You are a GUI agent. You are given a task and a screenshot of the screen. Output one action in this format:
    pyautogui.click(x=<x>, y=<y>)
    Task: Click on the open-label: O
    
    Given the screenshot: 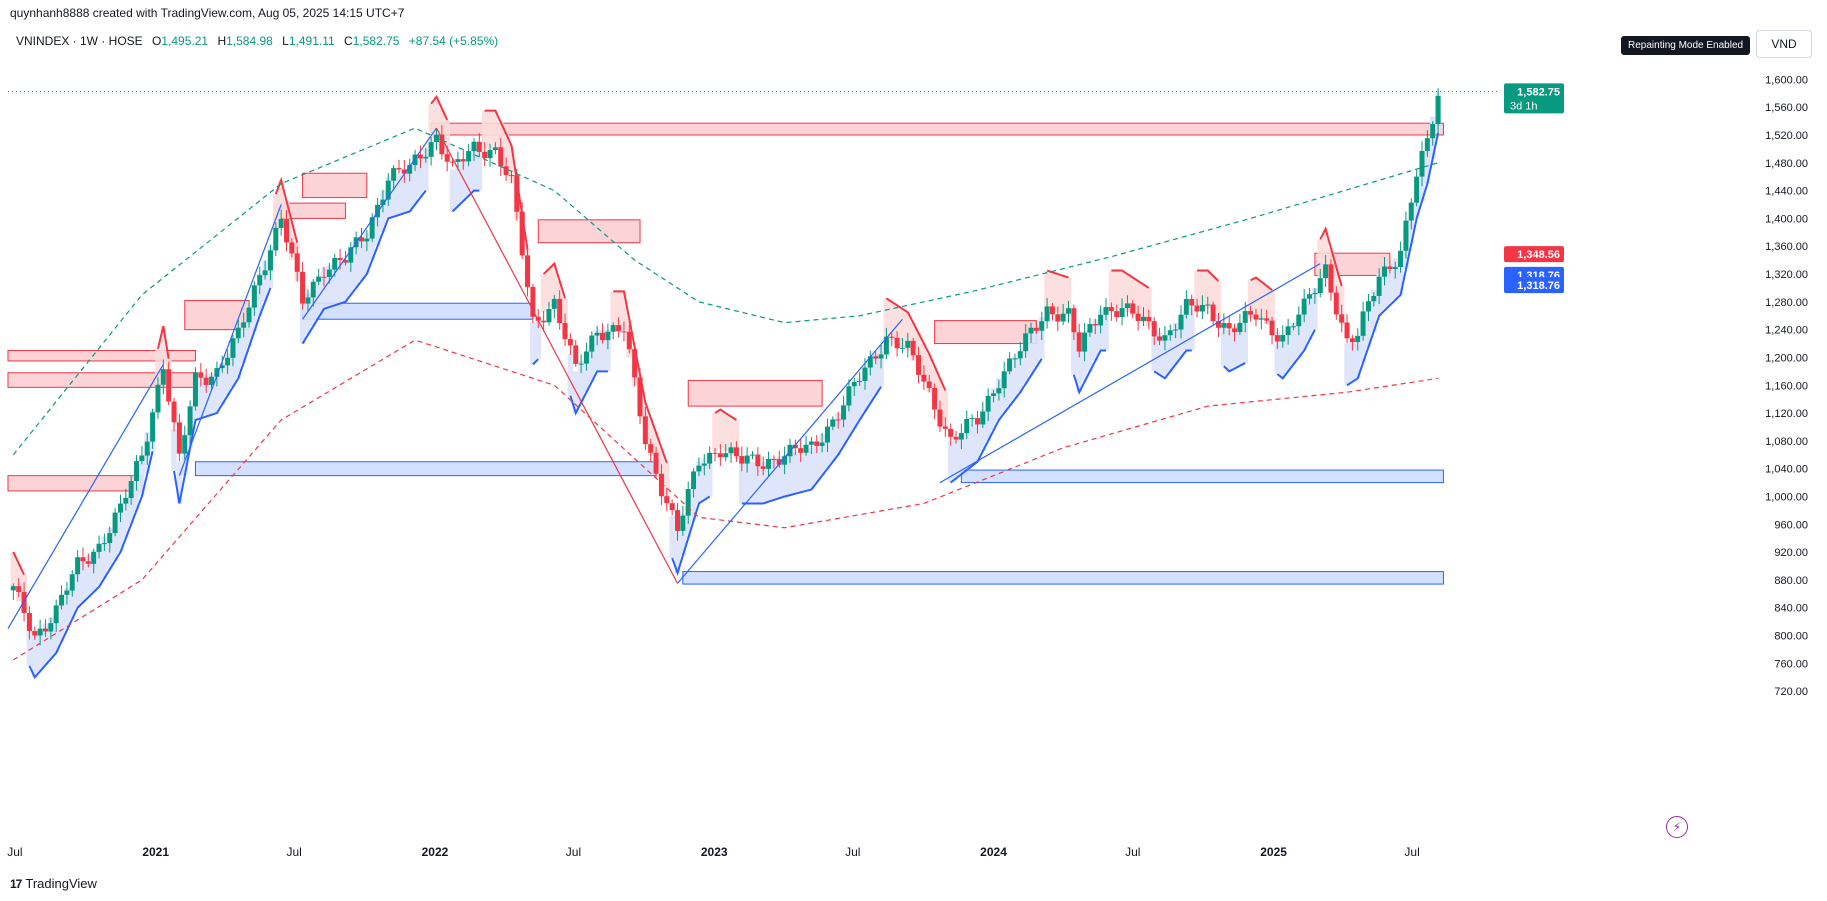 What is the action you would take?
    pyautogui.click(x=157, y=41)
    